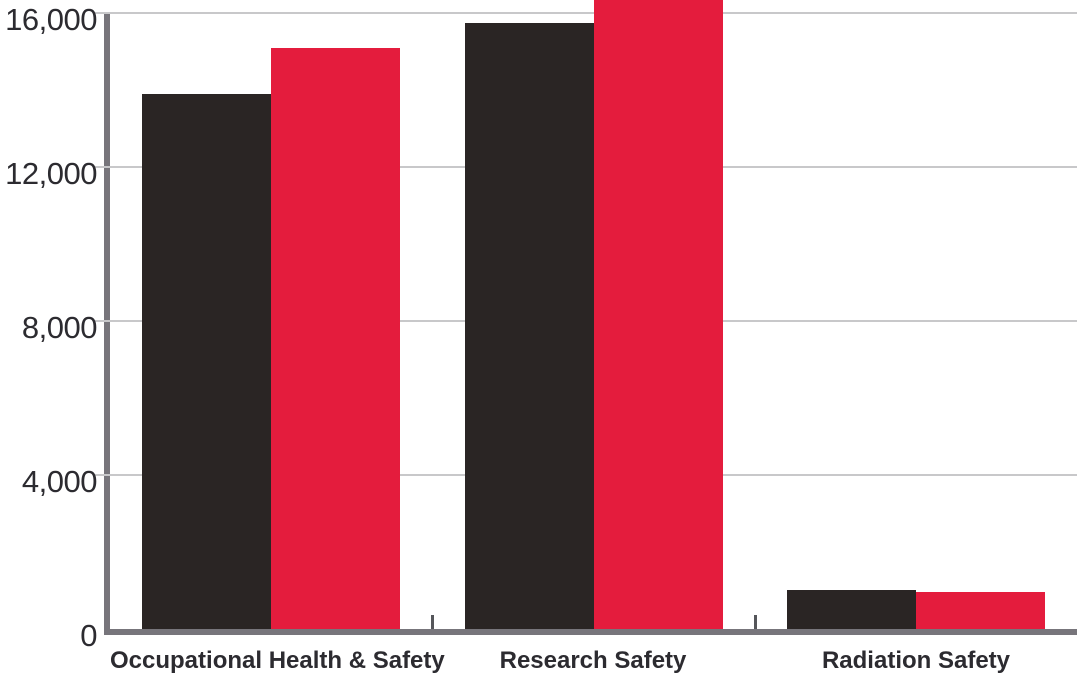 The image size is (1077, 681). Describe the element at coordinates (107, 324) in the screenshot. I see `y-axis-line` at that location.